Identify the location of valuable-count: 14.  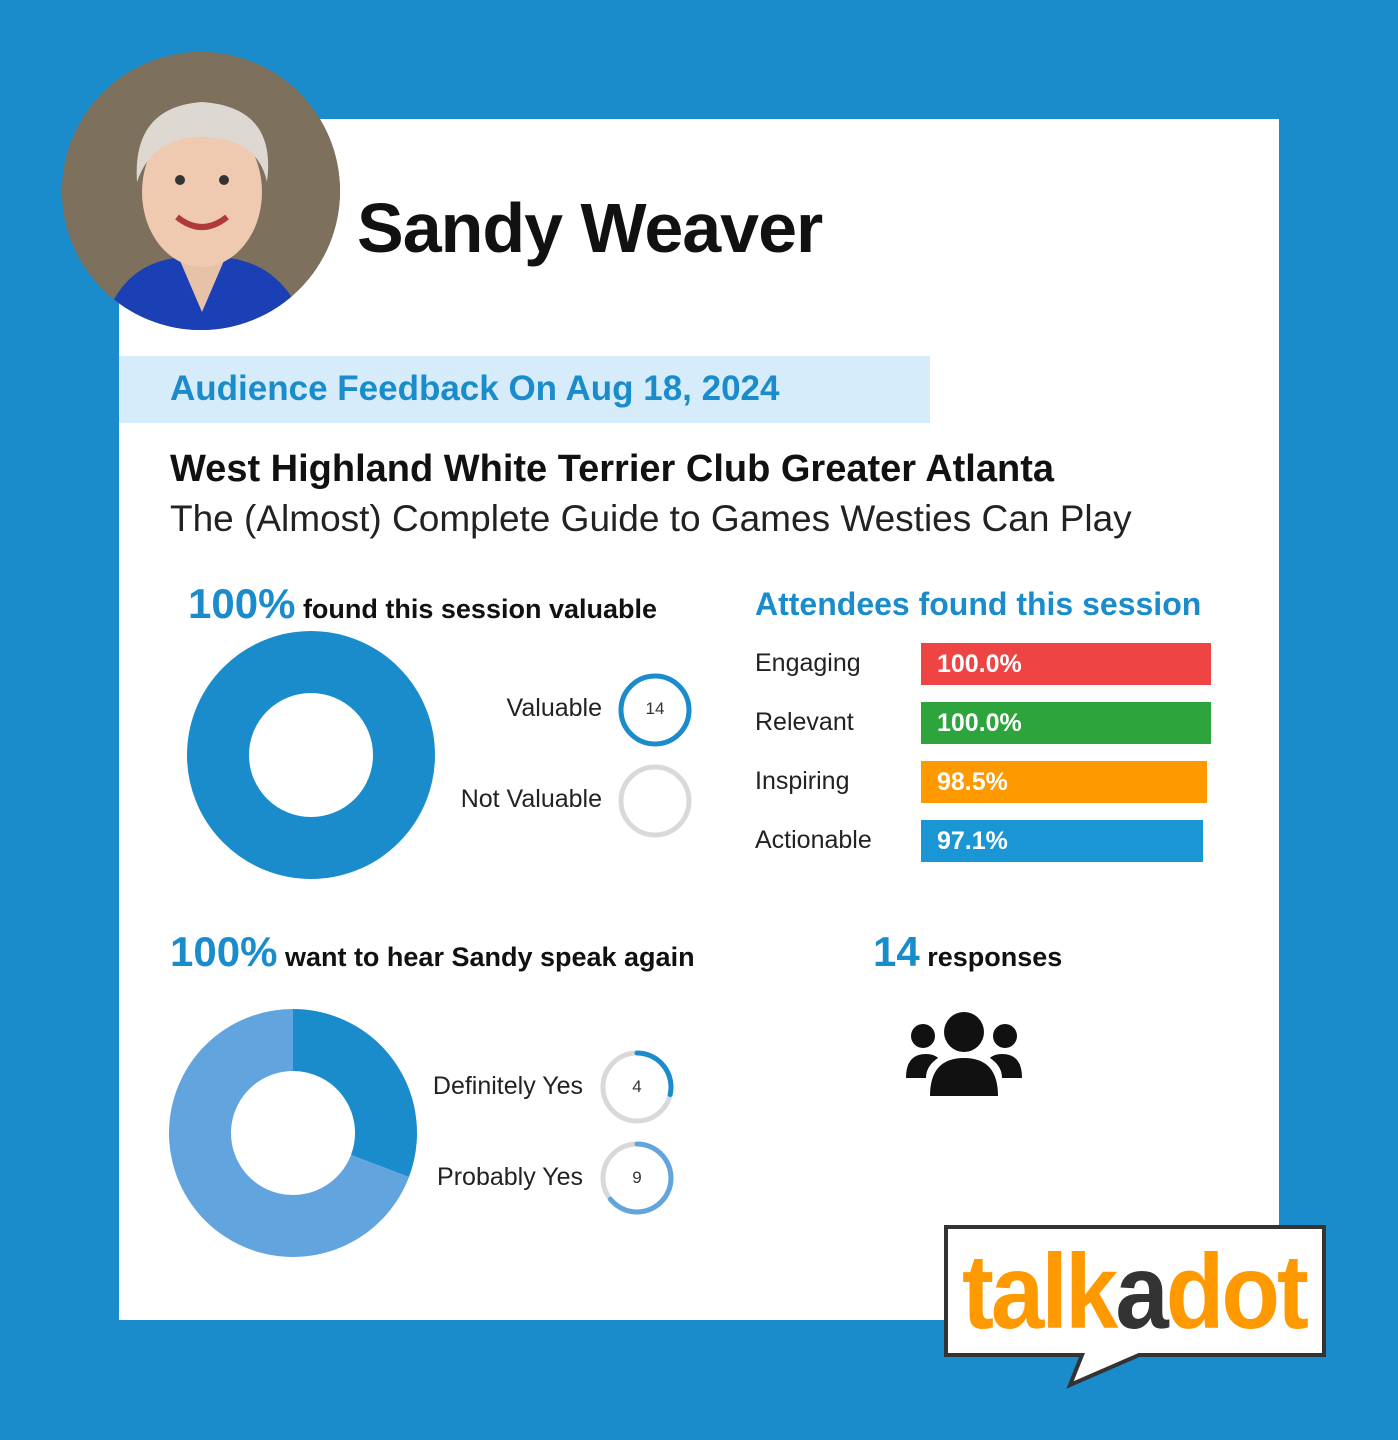
(655, 708).